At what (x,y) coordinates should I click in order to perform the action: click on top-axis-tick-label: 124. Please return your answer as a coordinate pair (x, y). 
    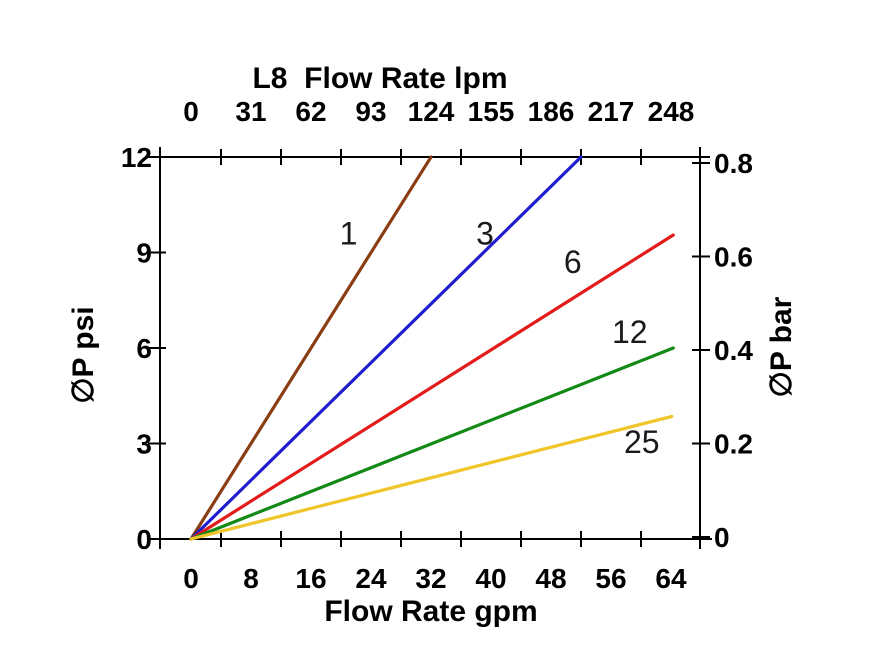
    Looking at the image, I should click on (431, 111).